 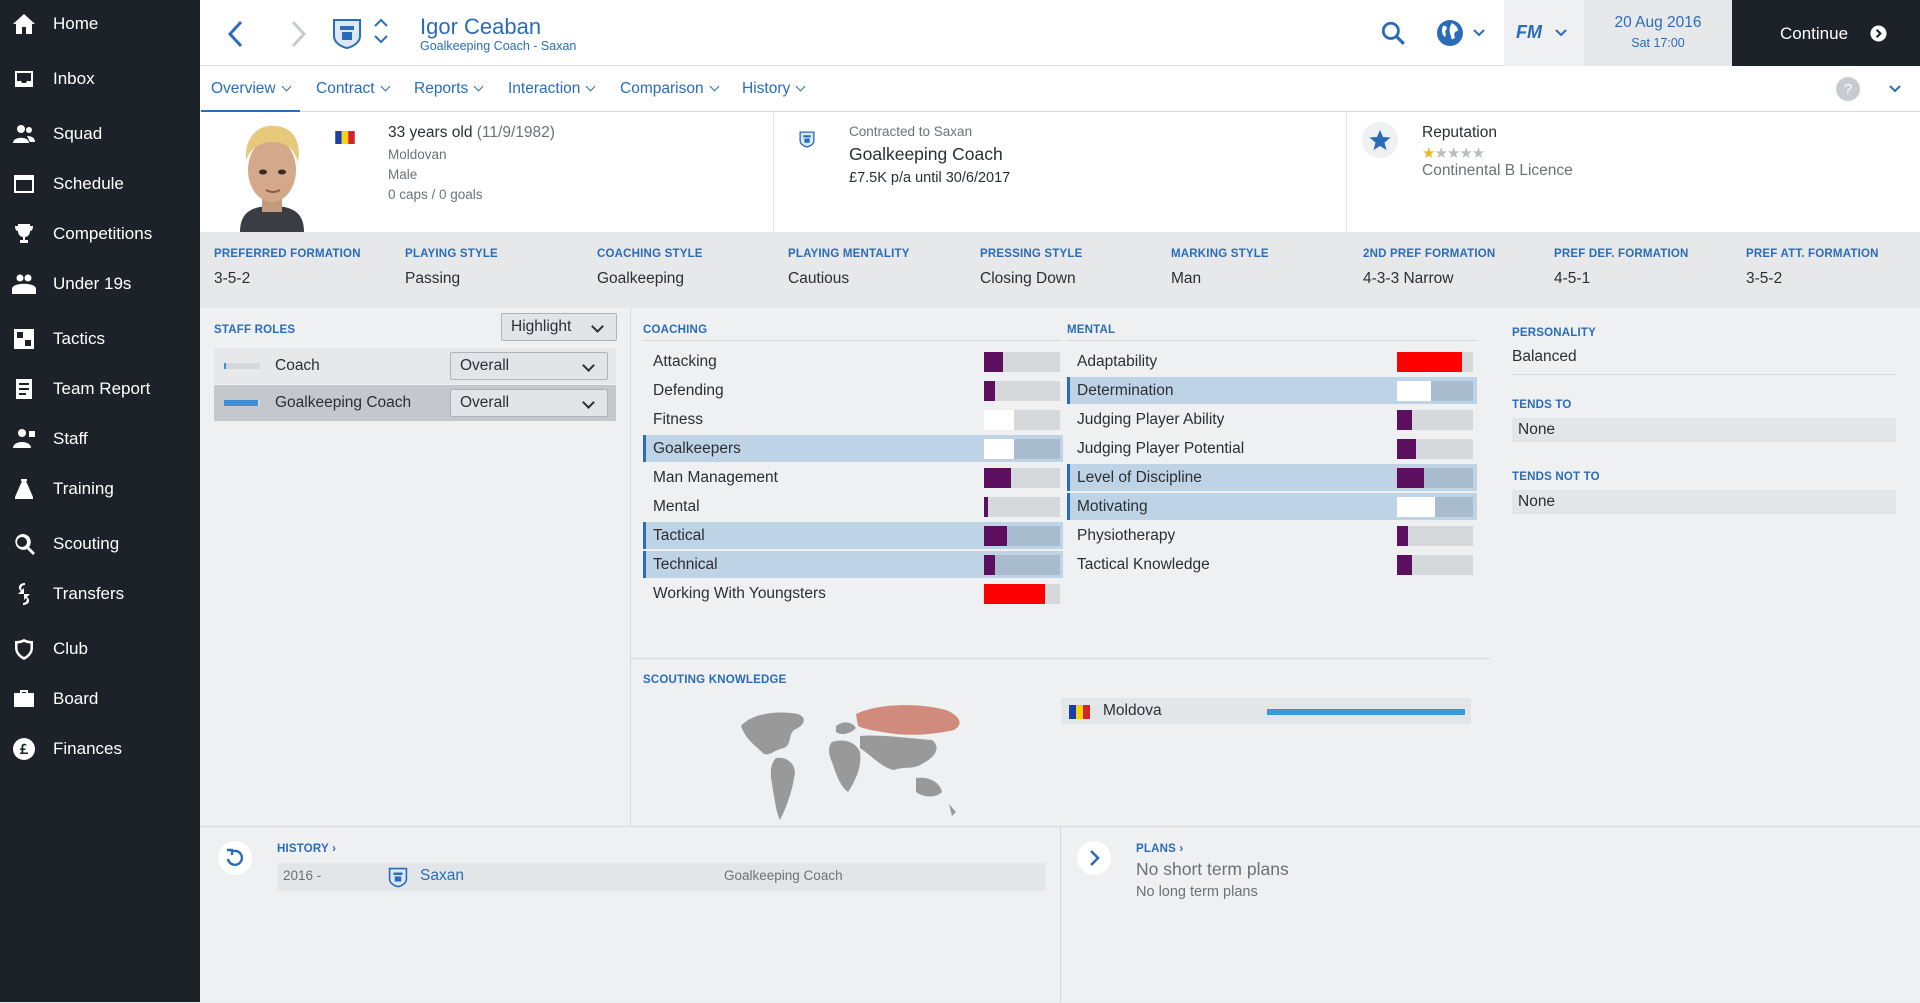 I want to click on plans-link: PLANS ›, so click(x=1159, y=849).